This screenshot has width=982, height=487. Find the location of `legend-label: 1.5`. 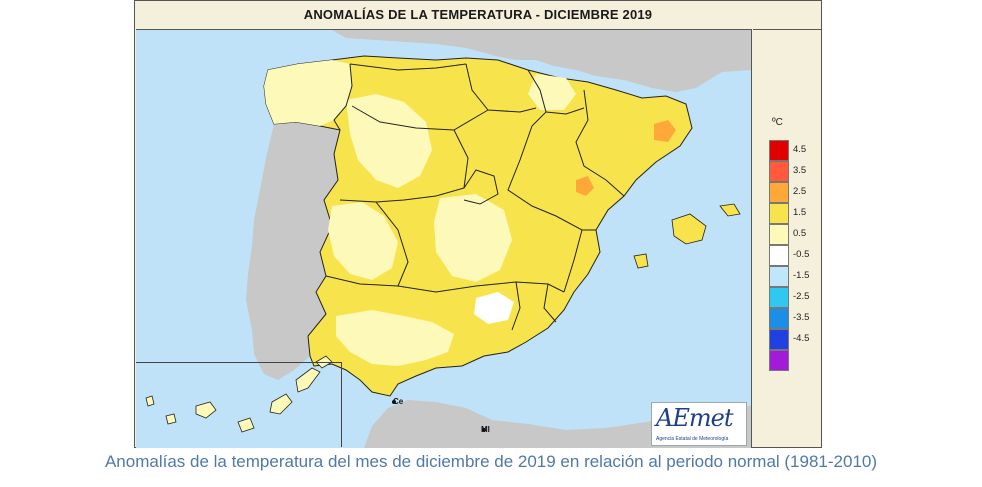

legend-label: 1.5 is located at coordinates (800, 212).